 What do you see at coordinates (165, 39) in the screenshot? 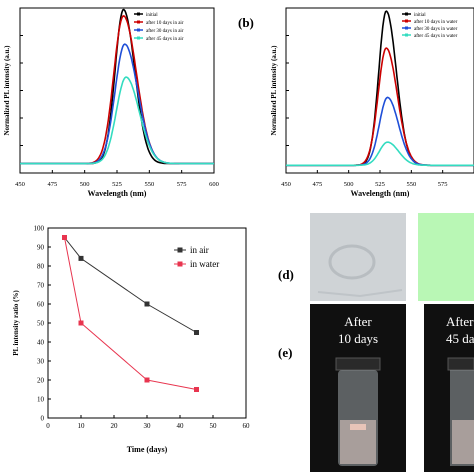
I see `legend-label-a-3: after 45 days in air` at bounding box center [165, 39].